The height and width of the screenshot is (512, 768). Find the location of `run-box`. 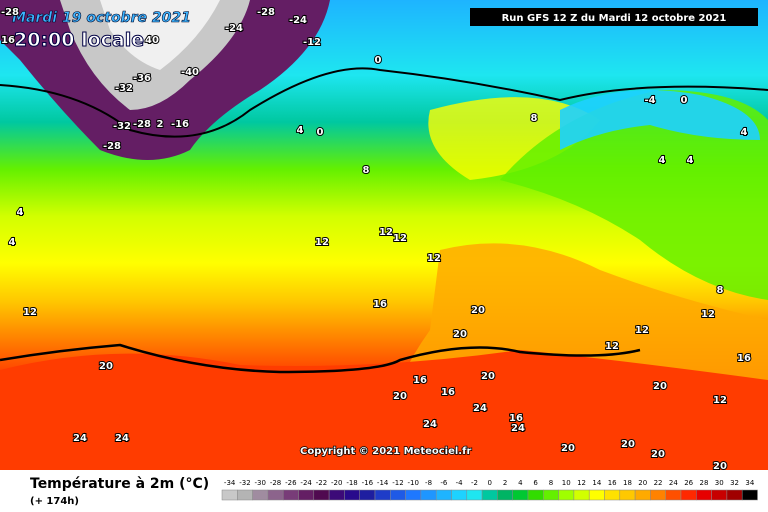

run-box is located at coordinates (614, 17).